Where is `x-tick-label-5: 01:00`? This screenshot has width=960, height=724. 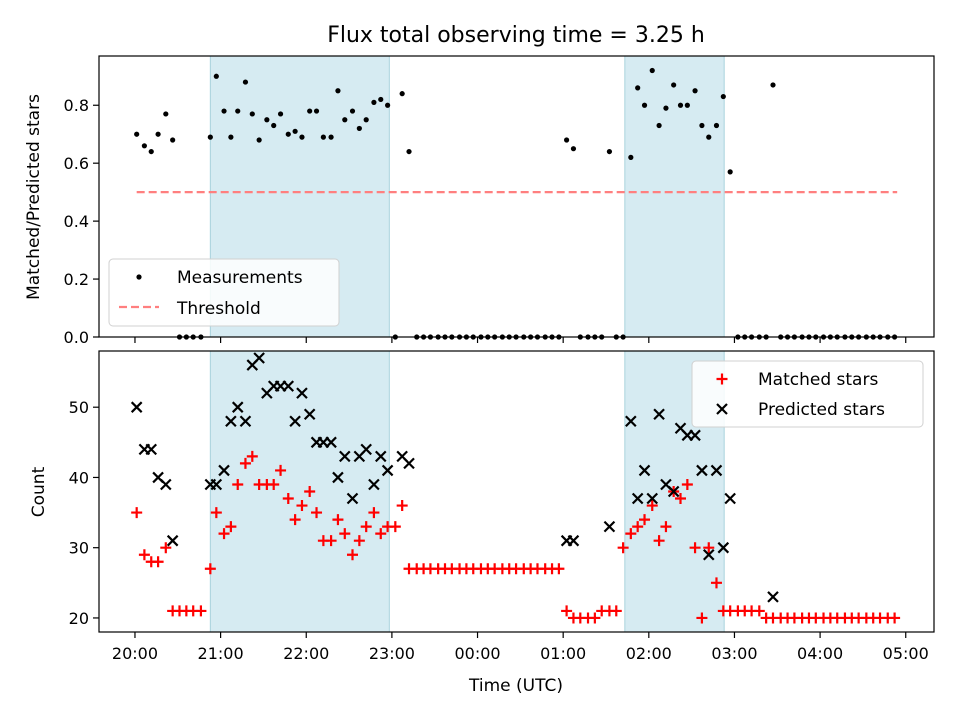
x-tick-label-5: 01:00 is located at coordinates (563, 653).